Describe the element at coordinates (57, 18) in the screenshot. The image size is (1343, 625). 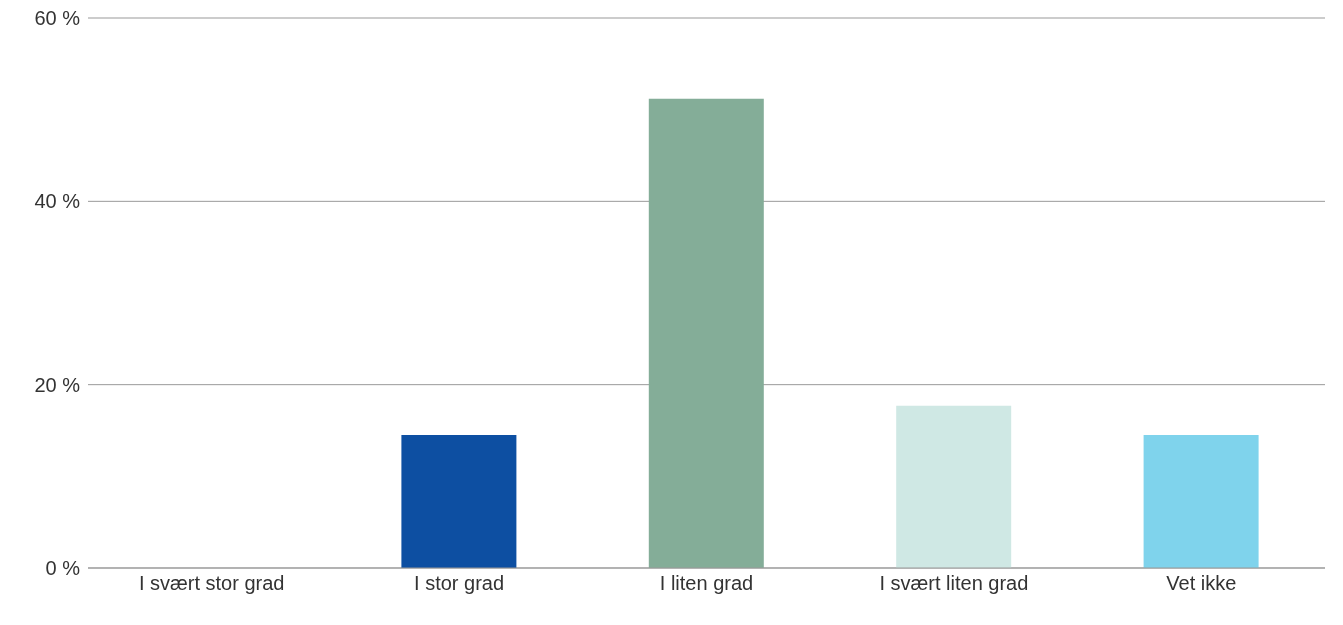
I see `y-tick-label: 60 %` at that location.